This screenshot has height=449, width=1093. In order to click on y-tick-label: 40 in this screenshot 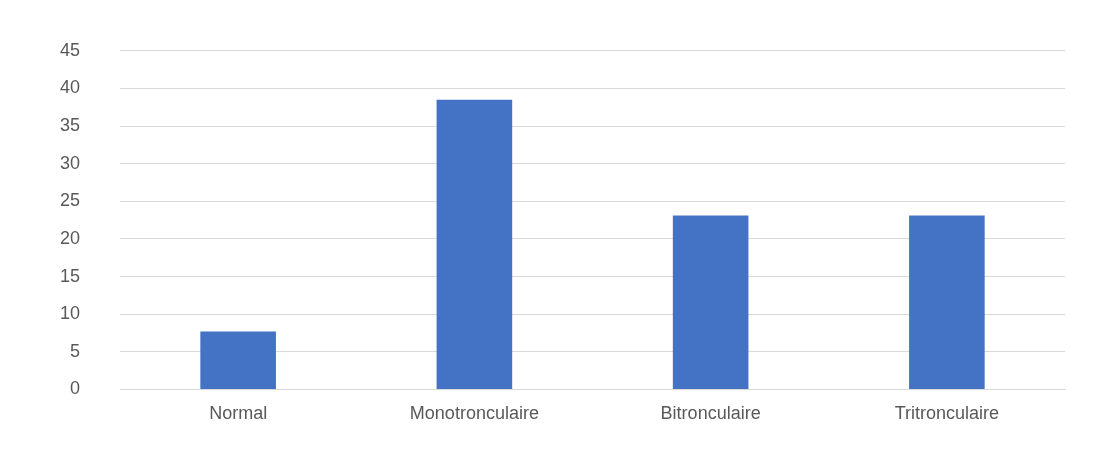, I will do `click(70, 87)`.